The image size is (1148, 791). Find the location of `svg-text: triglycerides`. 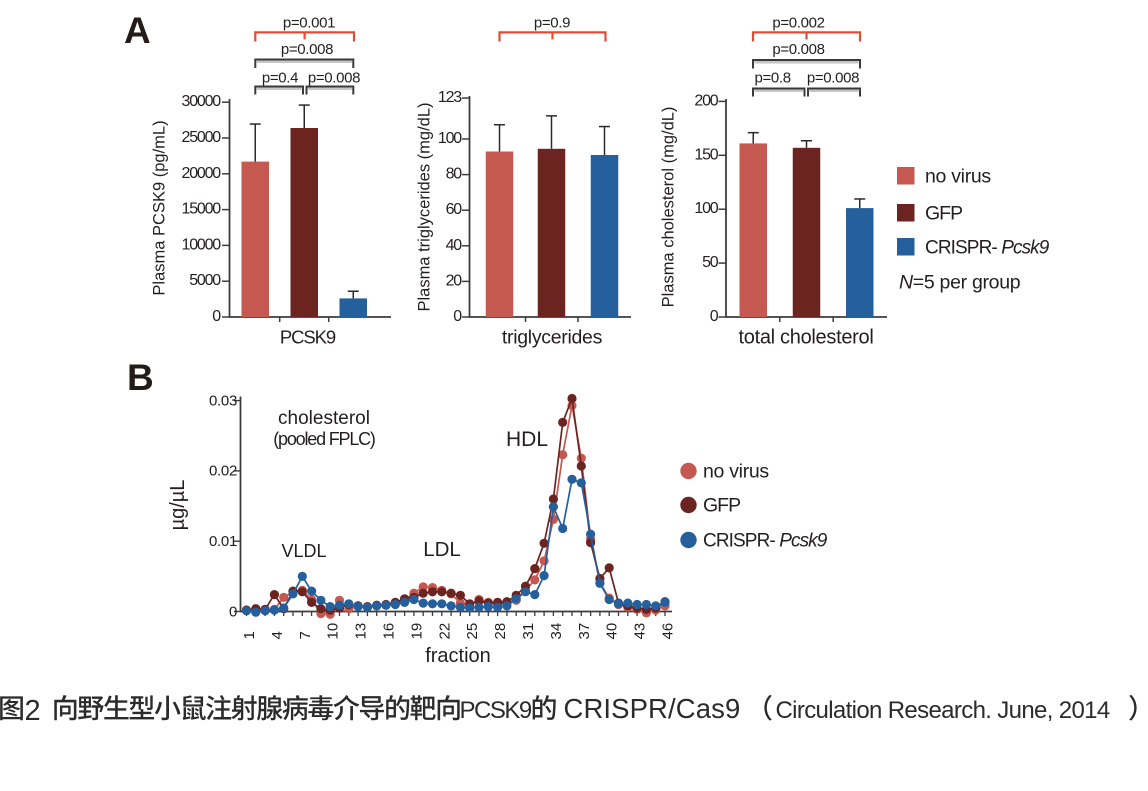

svg-text: triglycerides is located at coordinates (552, 338).